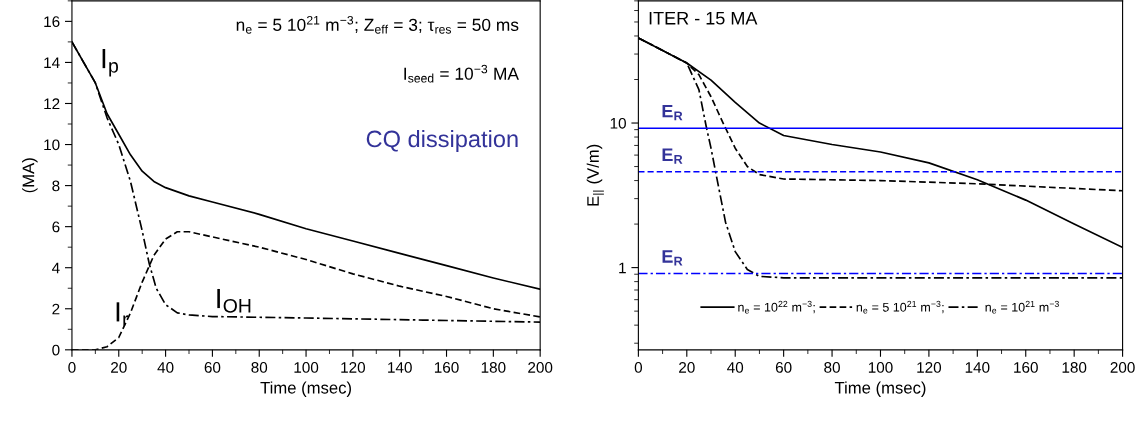 This screenshot has width=1142, height=423. I want to click on y-axis-title: (MA), so click(30, 175).